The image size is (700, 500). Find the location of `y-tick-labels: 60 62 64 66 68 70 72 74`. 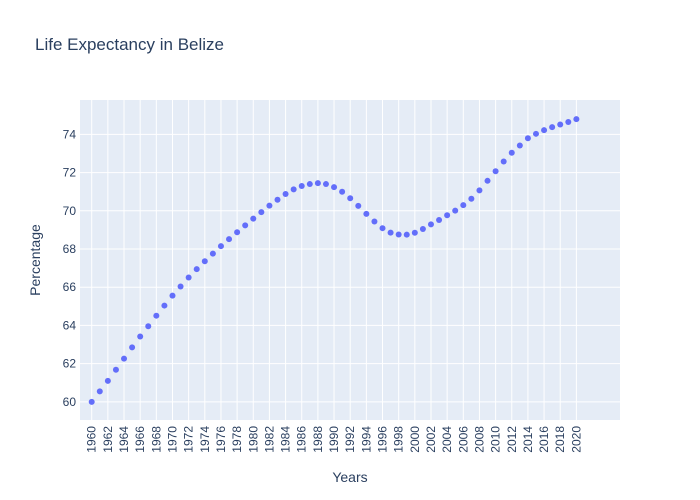

y-tick-labels: 60 62 64 66 68 70 72 74 is located at coordinates (70, 267).